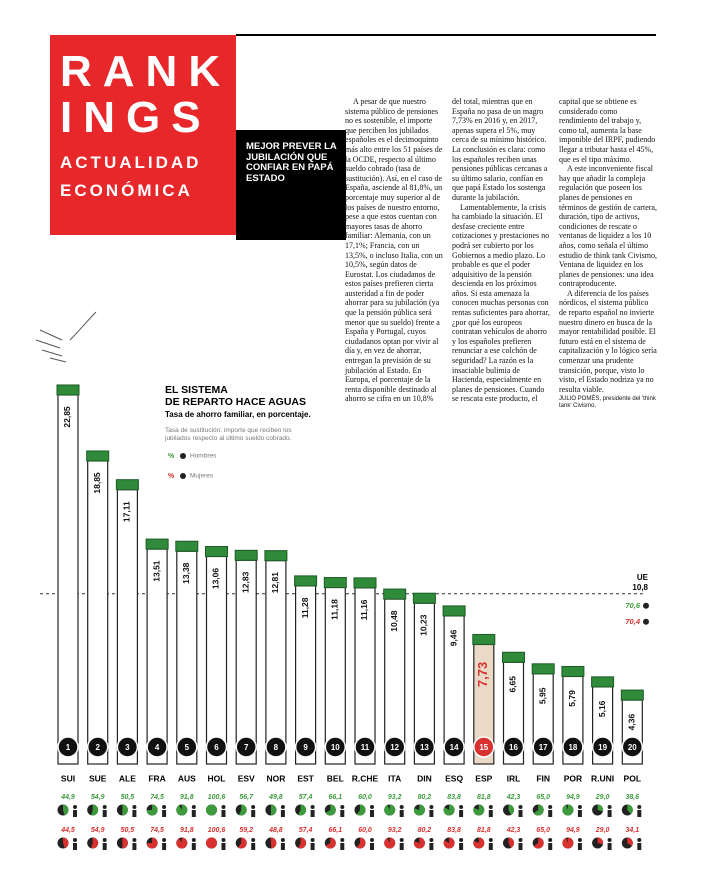 This screenshot has width=703, height=880. I want to click on reference-value: 10,8, so click(640, 587).